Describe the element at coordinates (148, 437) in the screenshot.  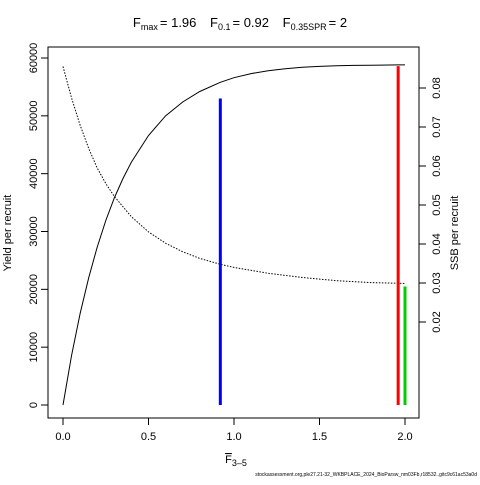
I see `x-tick-label: 0.5` at that location.